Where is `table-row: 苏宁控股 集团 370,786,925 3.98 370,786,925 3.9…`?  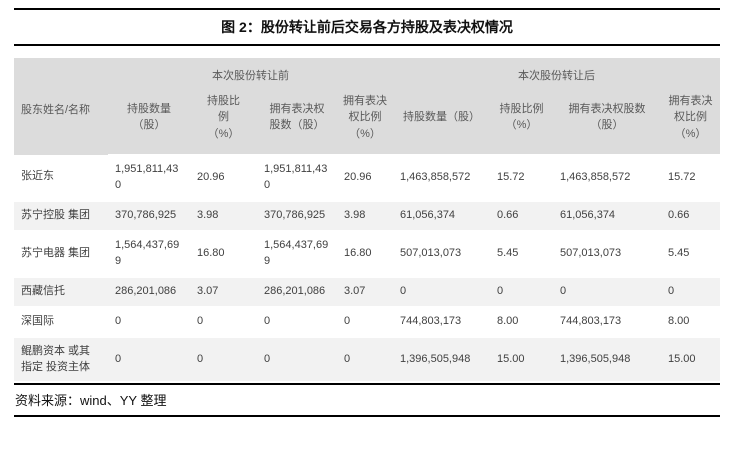 table-row: 苏宁控股 集团 370,786,925 3.98 370,786,925 3.9… is located at coordinates (367, 216).